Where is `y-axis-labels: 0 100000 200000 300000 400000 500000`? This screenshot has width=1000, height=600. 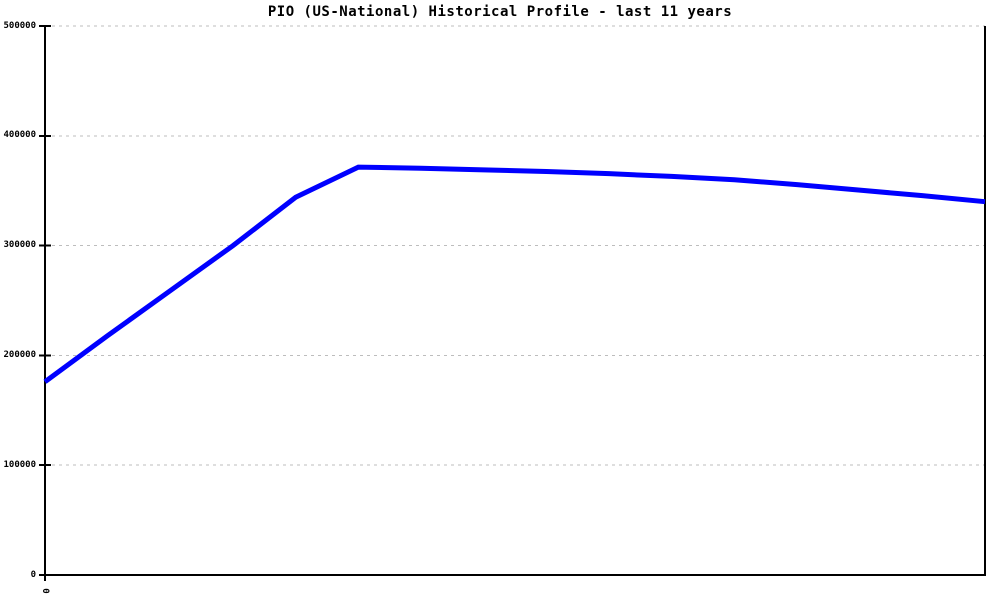
y-axis-labels: 0 100000 200000 300000 400000 500000 is located at coordinates (18, 300).